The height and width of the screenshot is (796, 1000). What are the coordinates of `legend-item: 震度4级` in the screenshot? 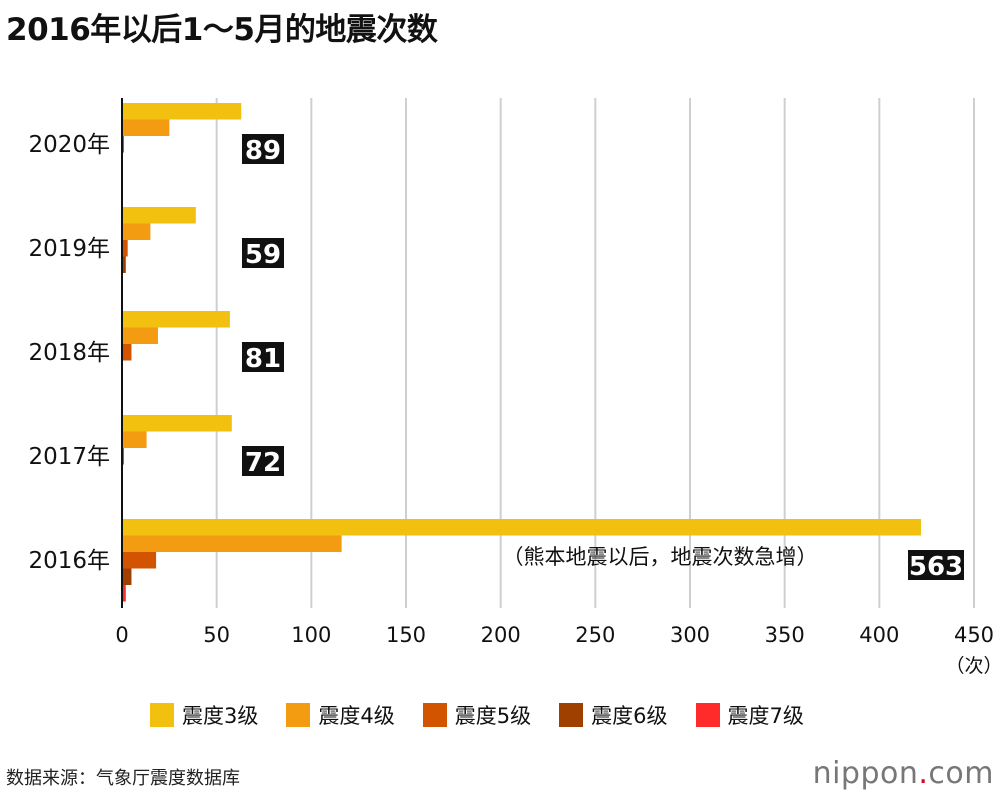 It's located at (340, 715).